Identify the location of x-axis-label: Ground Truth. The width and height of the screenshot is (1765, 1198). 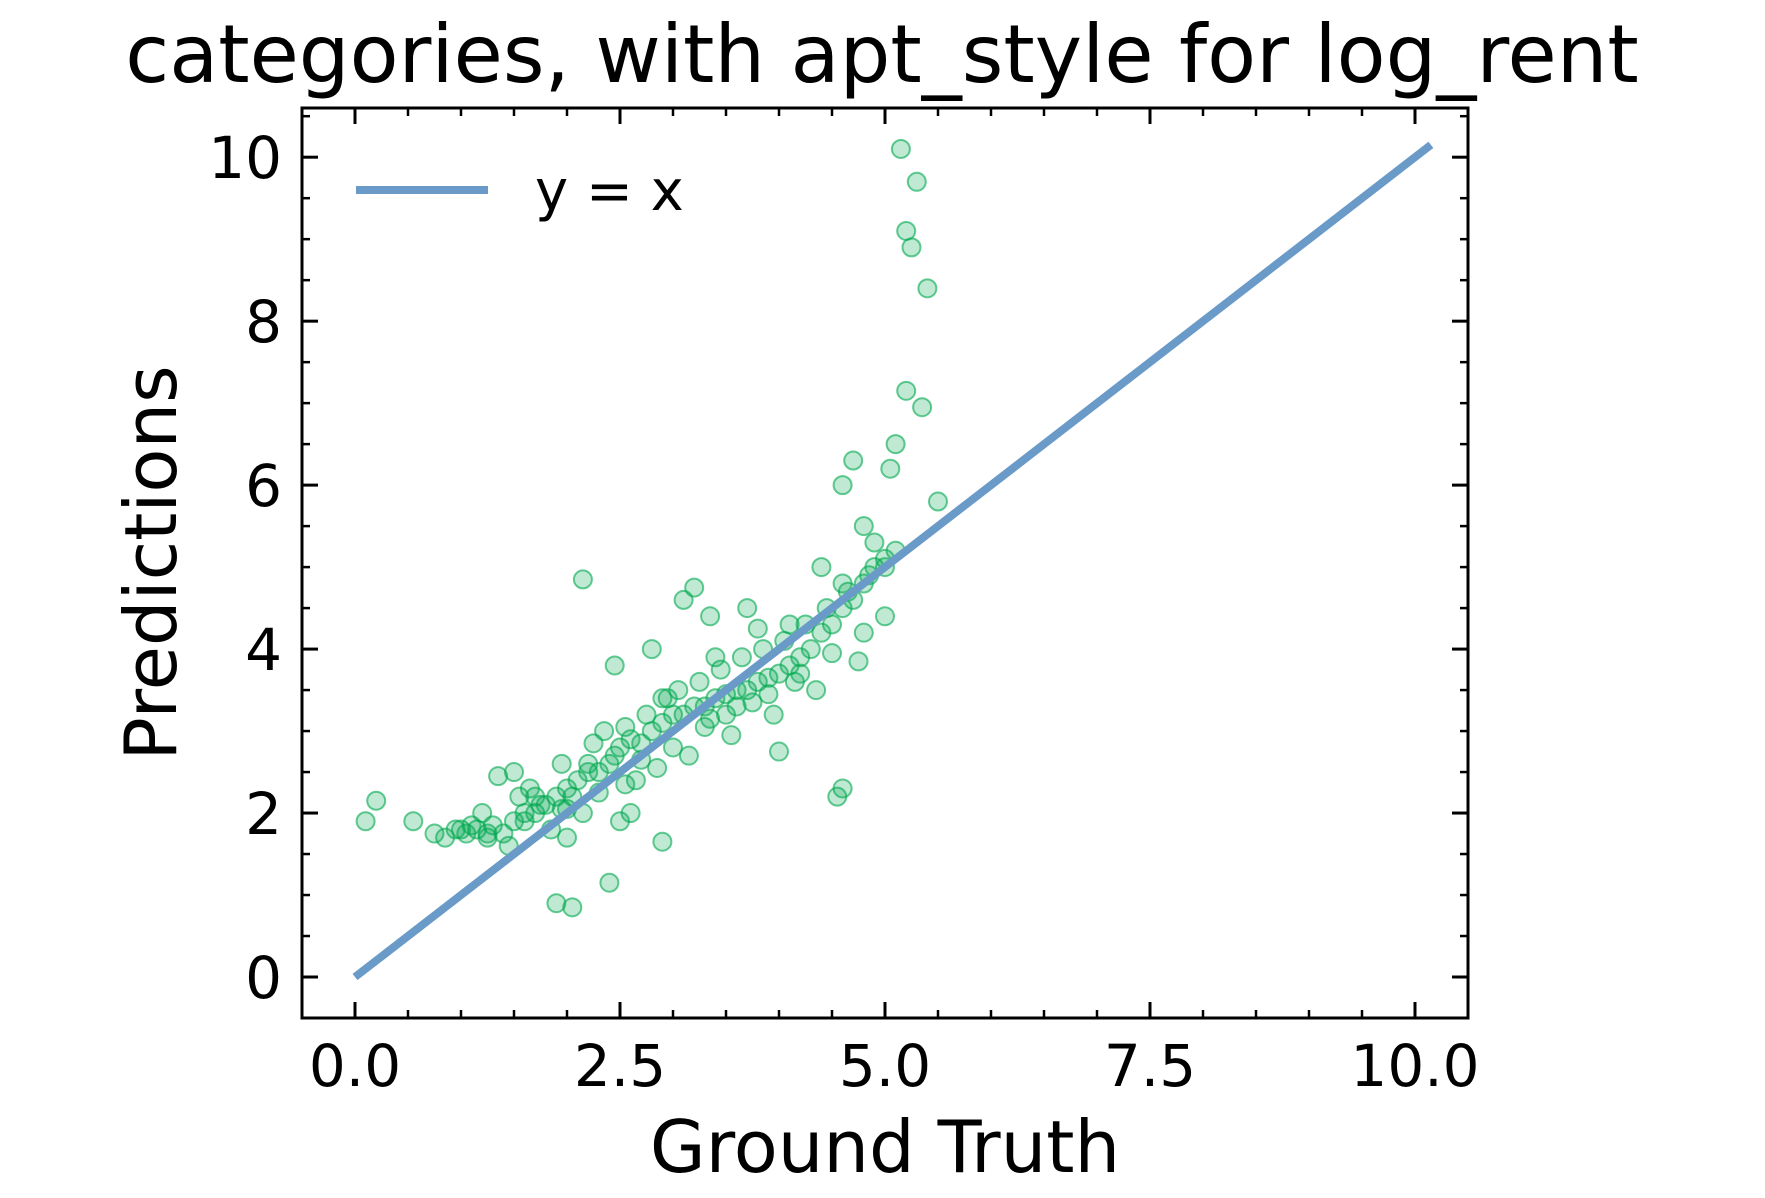
(885, 1147).